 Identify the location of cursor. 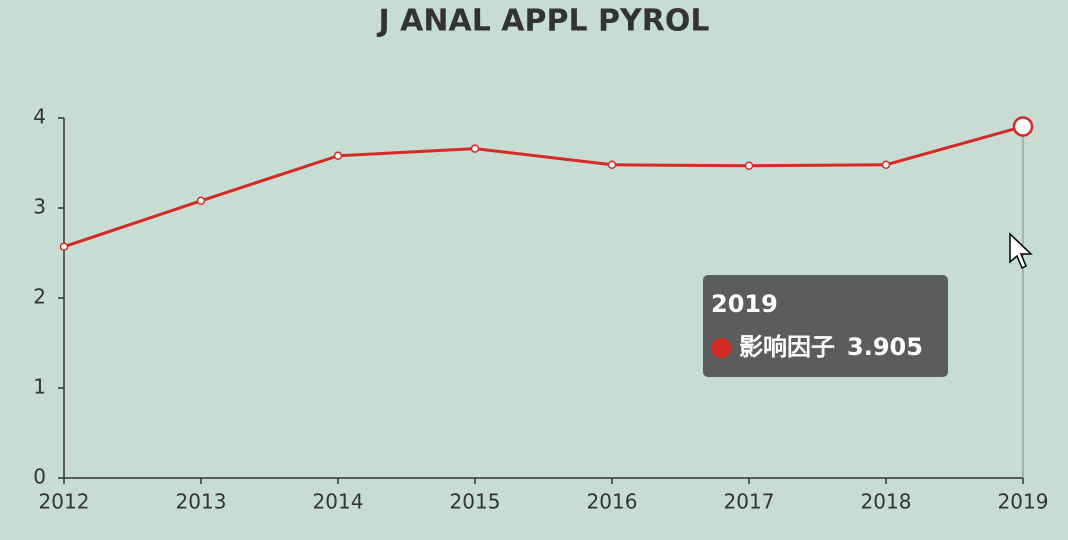
(1021, 251).